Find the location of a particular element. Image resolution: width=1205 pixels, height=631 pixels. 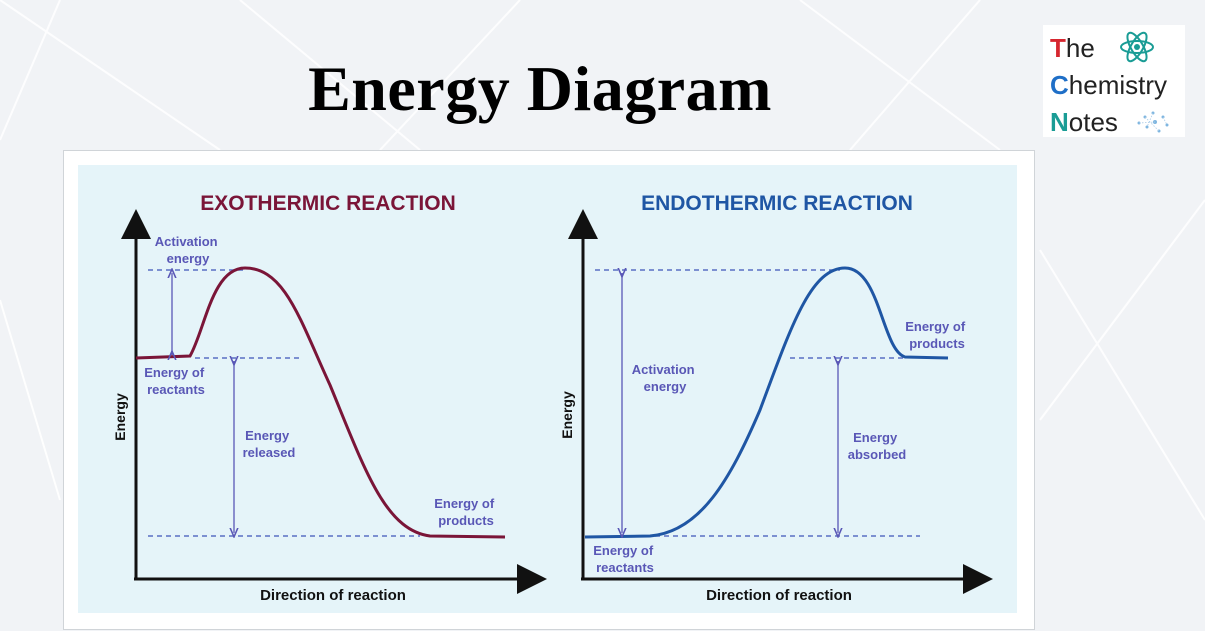

page-title: Energy Diagram is located at coordinates (540, 88).